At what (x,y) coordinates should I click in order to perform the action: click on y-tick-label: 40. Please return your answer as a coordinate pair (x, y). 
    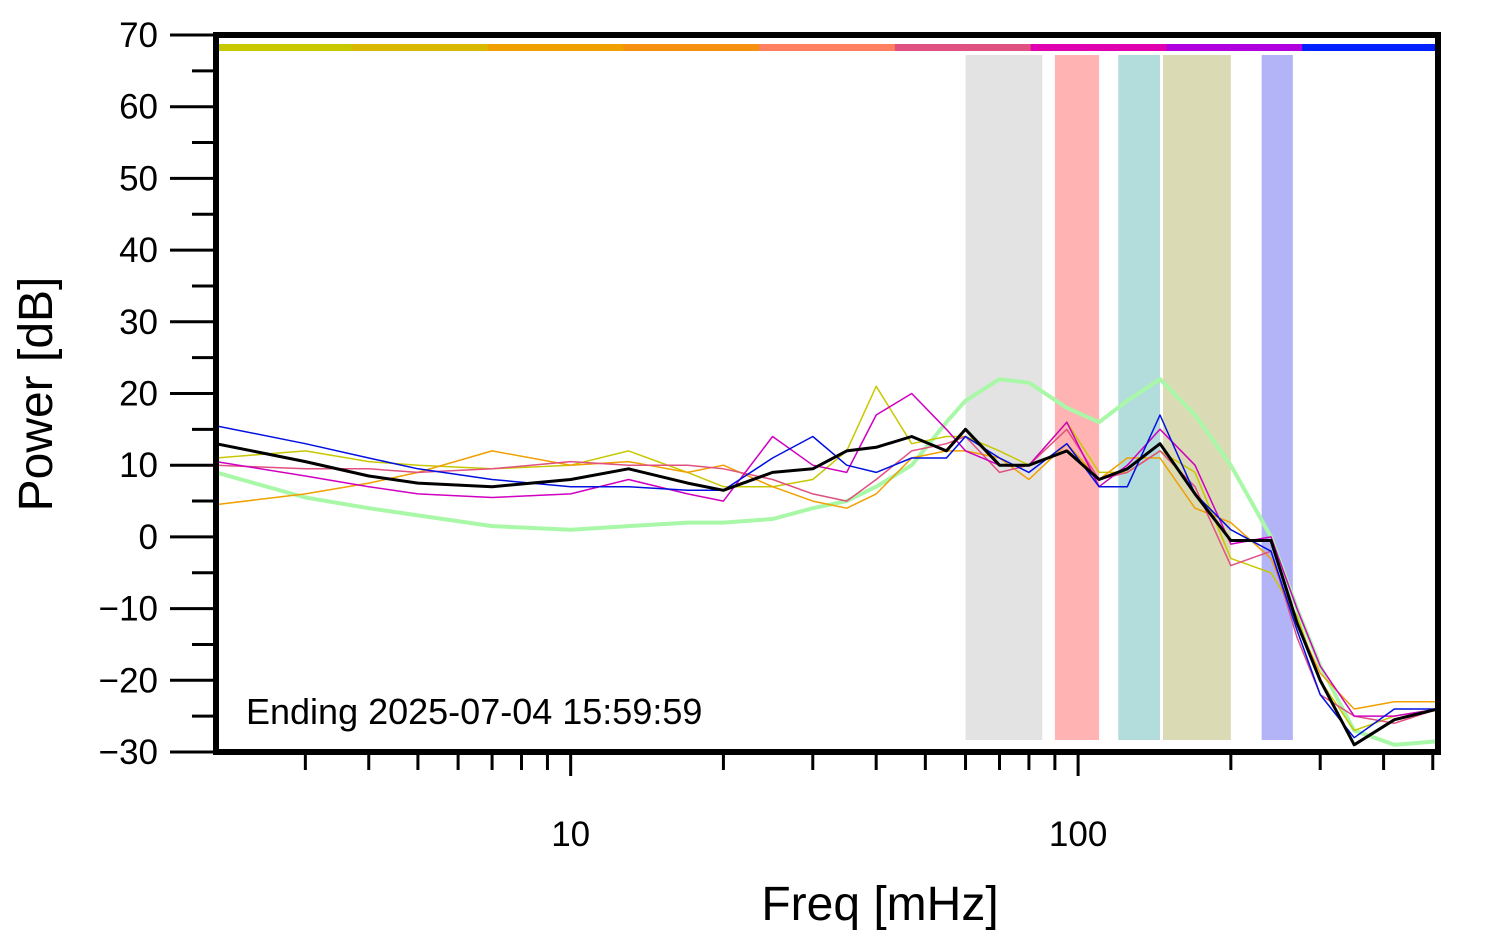
    Looking at the image, I should click on (138, 250).